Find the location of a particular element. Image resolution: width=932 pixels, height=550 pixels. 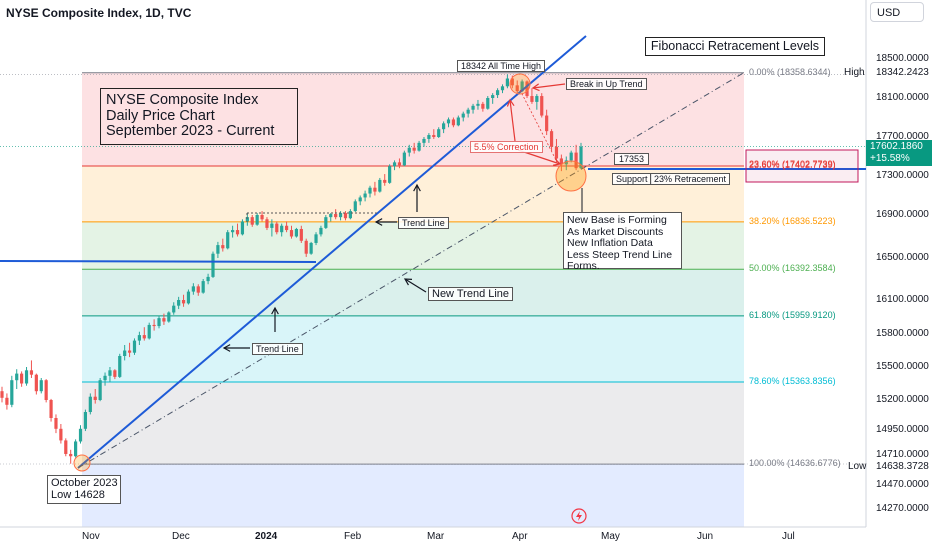

break-trend-arrow-head is located at coordinates (535, 87).